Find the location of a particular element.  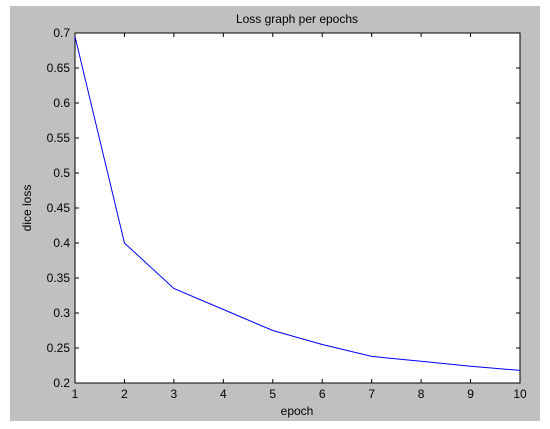

y-tick-label: 0.5 is located at coordinates (61, 173).